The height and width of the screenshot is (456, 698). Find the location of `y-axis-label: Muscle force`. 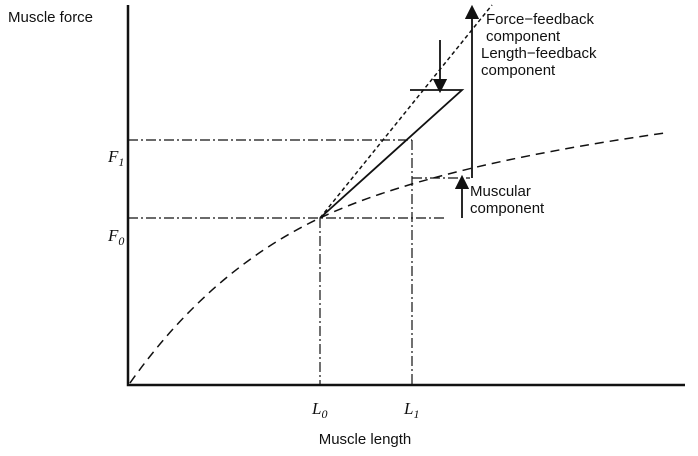

y-axis-label: Muscle force is located at coordinates (50, 17).